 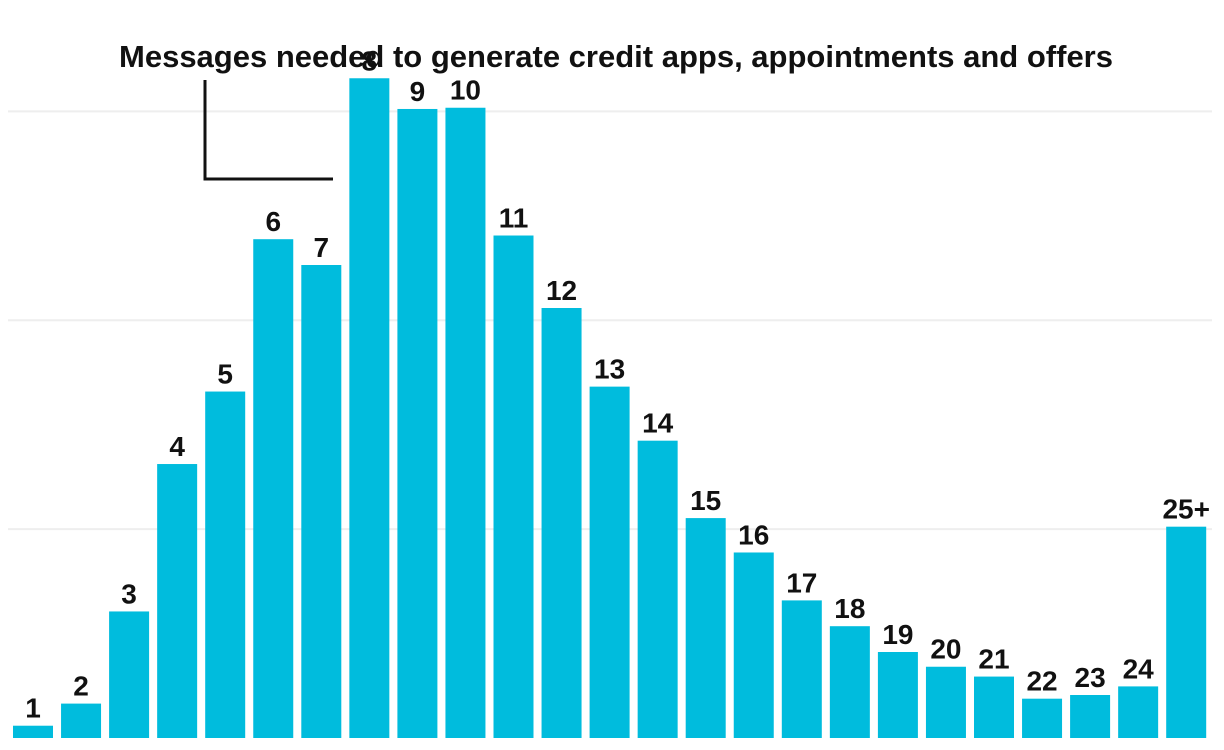 What do you see at coordinates (465, 90) in the screenshot?
I see `bar-label-10: 10` at bounding box center [465, 90].